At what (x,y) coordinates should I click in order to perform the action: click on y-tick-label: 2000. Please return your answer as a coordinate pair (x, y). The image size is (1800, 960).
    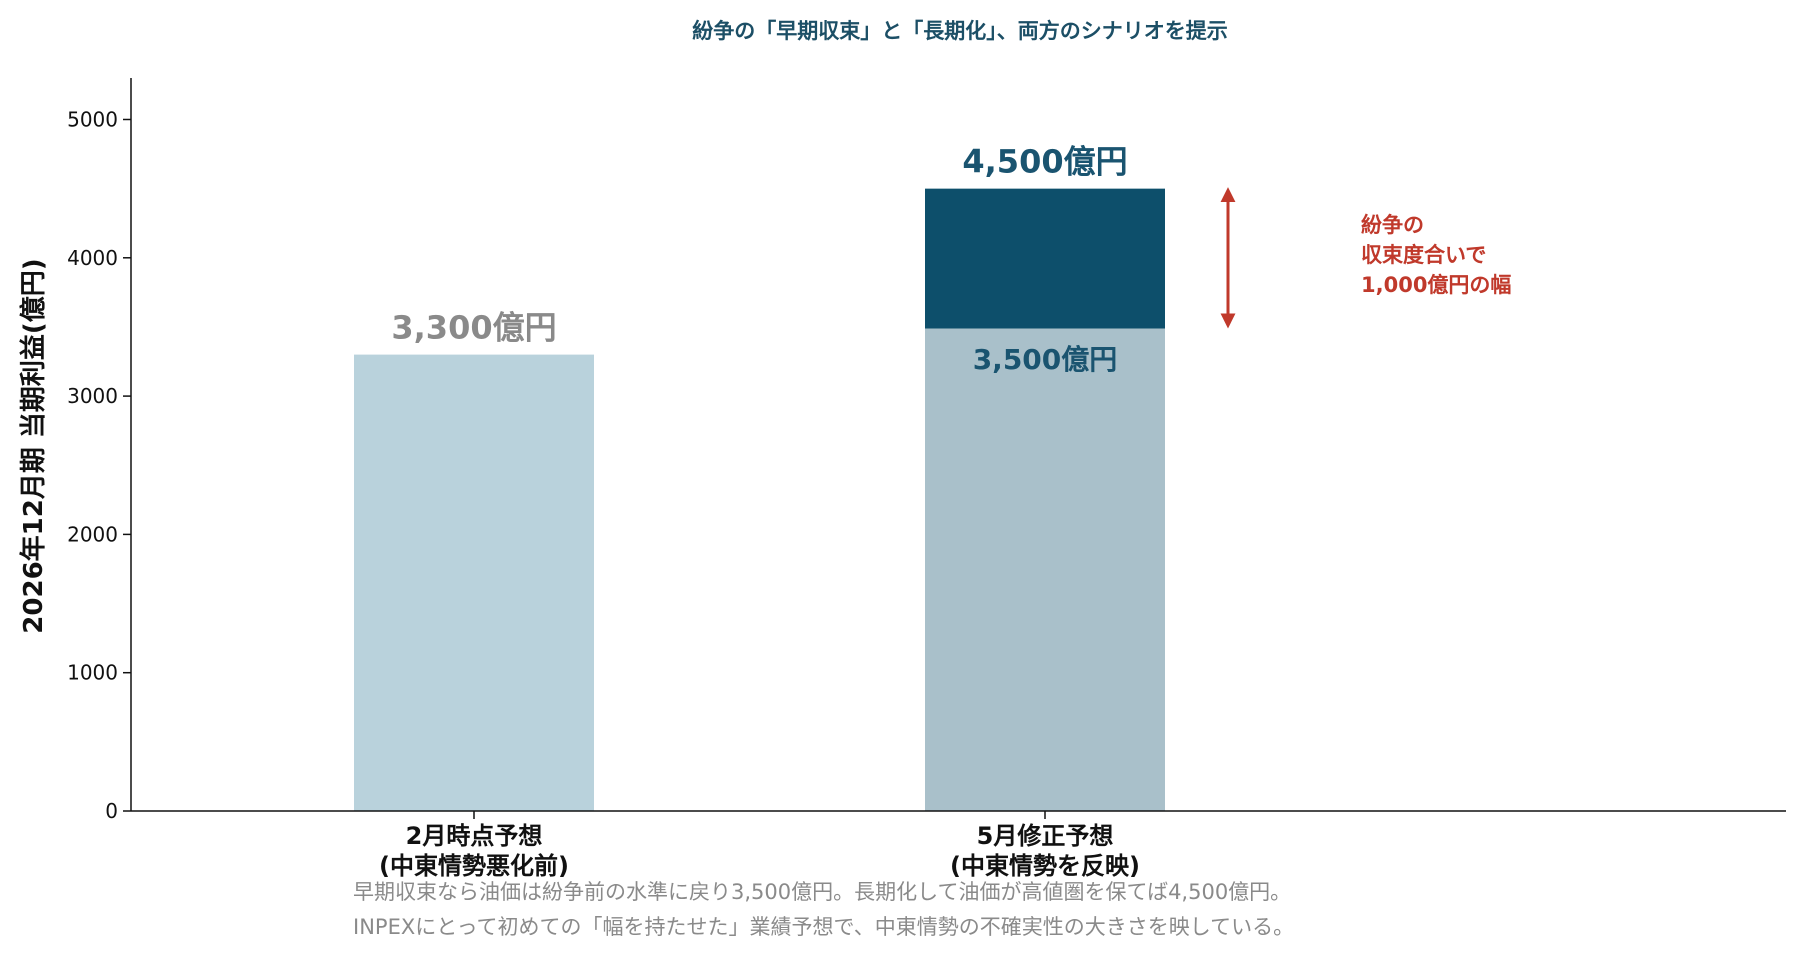
    Looking at the image, I should click on (92, 534).